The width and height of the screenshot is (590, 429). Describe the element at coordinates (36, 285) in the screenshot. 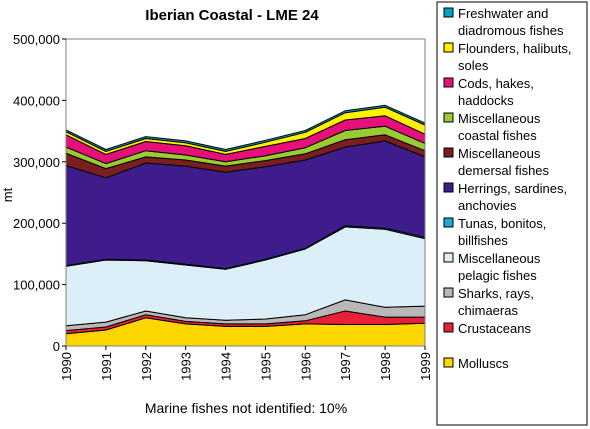

I see `y-tick-label: 100,000` at that location.